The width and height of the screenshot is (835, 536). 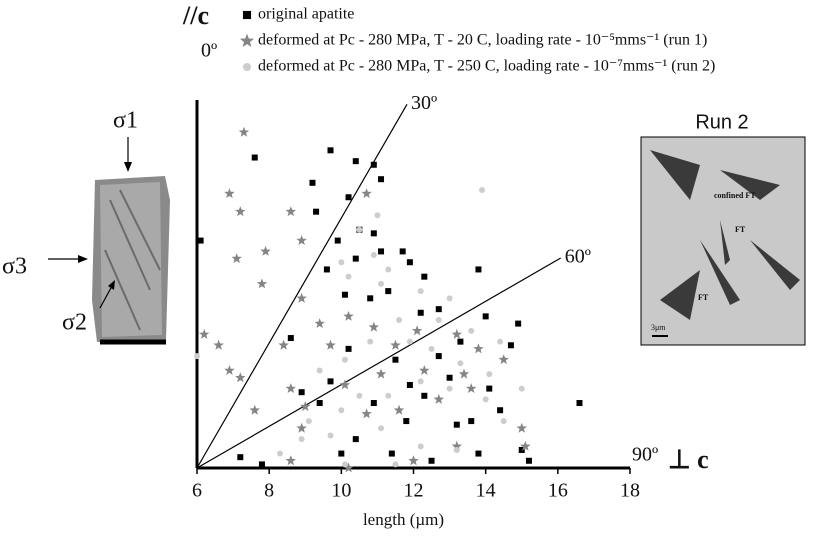 What do you see at coordinates (209, 51) in the screenshot?
I see `angle-label: 0º` at bounding box center [209, 51].